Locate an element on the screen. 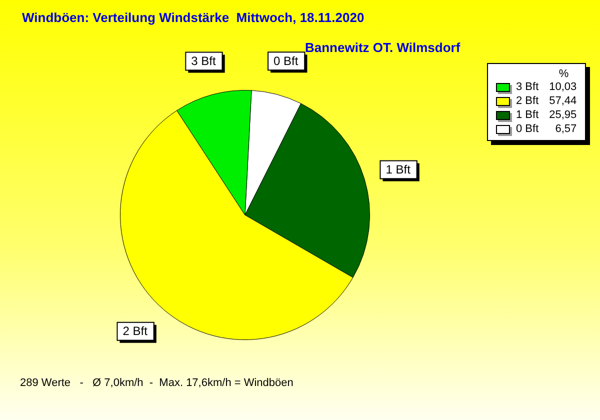 This screenshot has width=600, height=420. data-label: 57,44 is located at coordinates (562, 101).